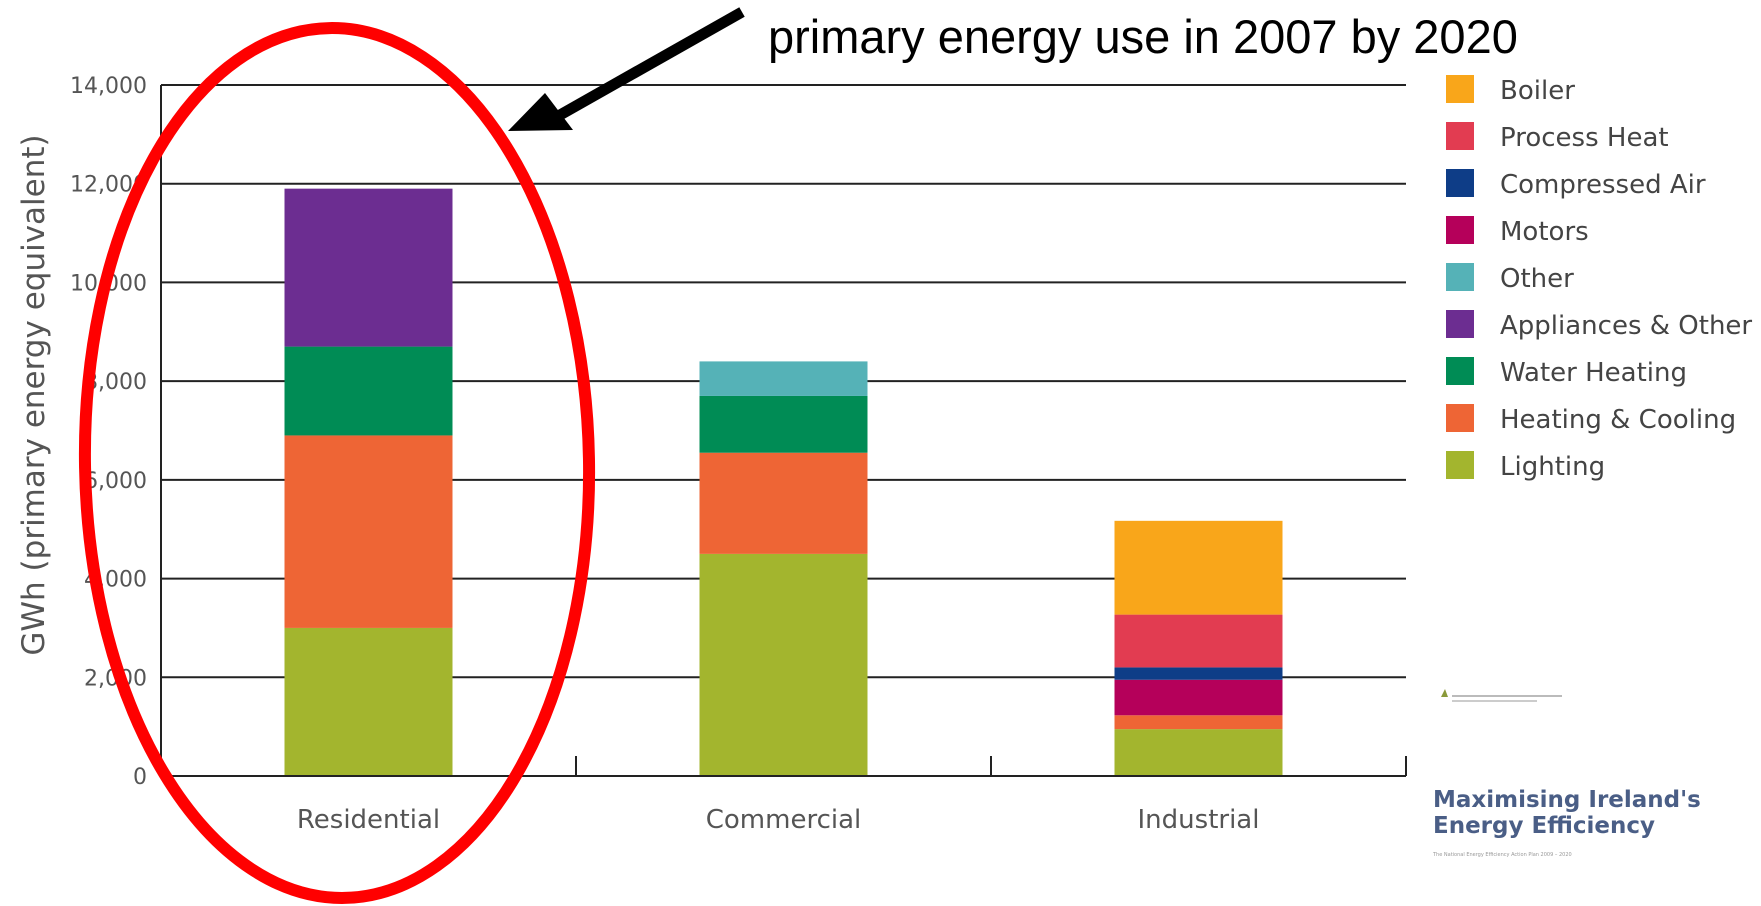  Describe the element at coordinates (1537, 279) in the screenshot. I see `legend-label: Other` at that location.